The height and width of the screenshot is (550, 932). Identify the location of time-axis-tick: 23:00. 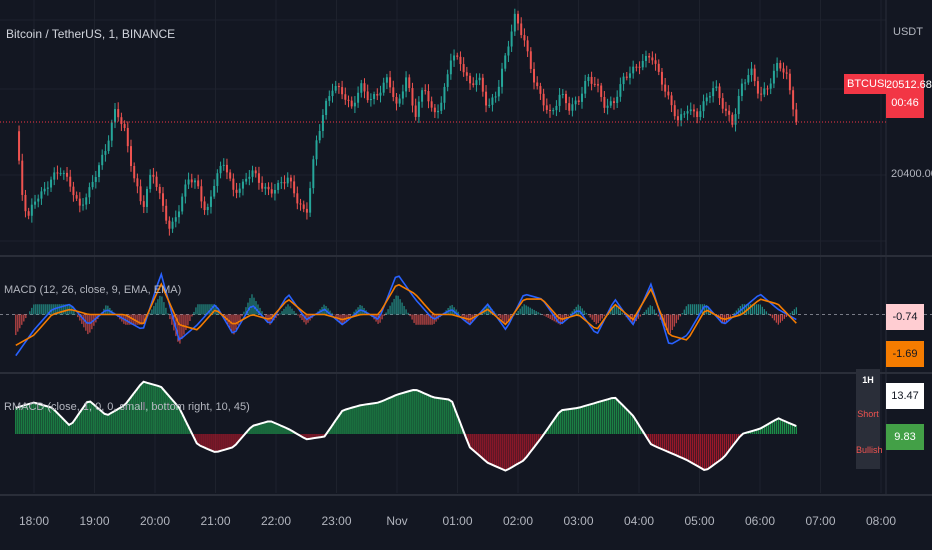
(336, 521).